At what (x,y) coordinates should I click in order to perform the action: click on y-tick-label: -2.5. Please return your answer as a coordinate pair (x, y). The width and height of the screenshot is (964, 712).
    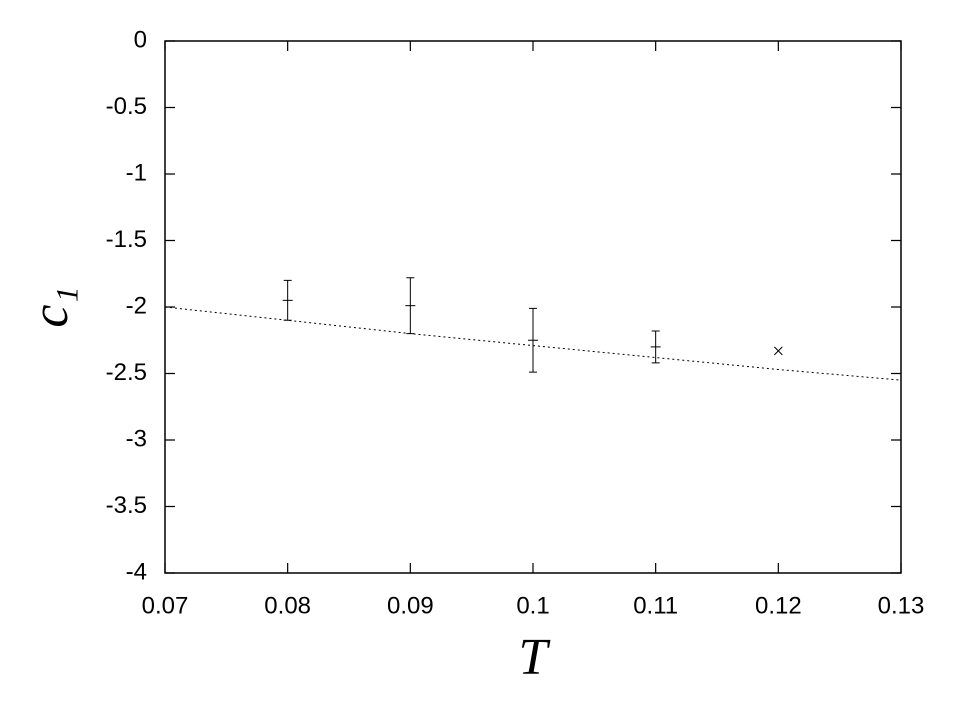
    Looking at the image, I should click on (126, 372).